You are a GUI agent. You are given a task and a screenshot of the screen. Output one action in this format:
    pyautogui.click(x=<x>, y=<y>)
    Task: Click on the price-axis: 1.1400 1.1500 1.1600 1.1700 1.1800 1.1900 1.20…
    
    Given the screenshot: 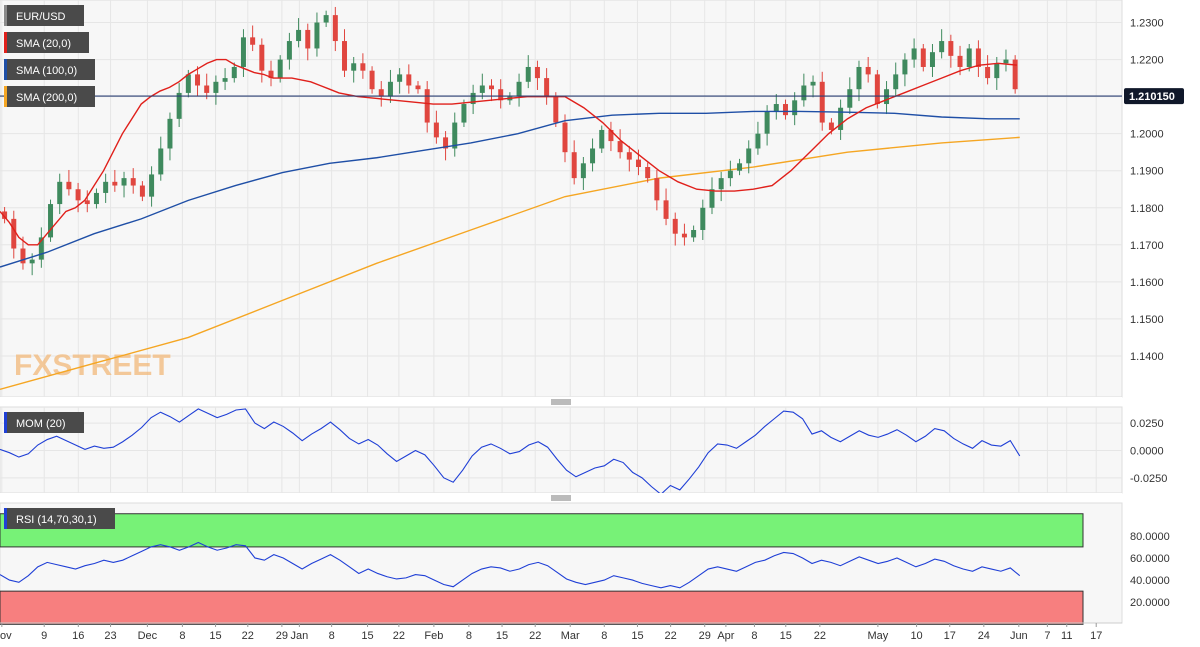 What is the action you would take?
    pyautogui.click(x=1147, y=190)
    